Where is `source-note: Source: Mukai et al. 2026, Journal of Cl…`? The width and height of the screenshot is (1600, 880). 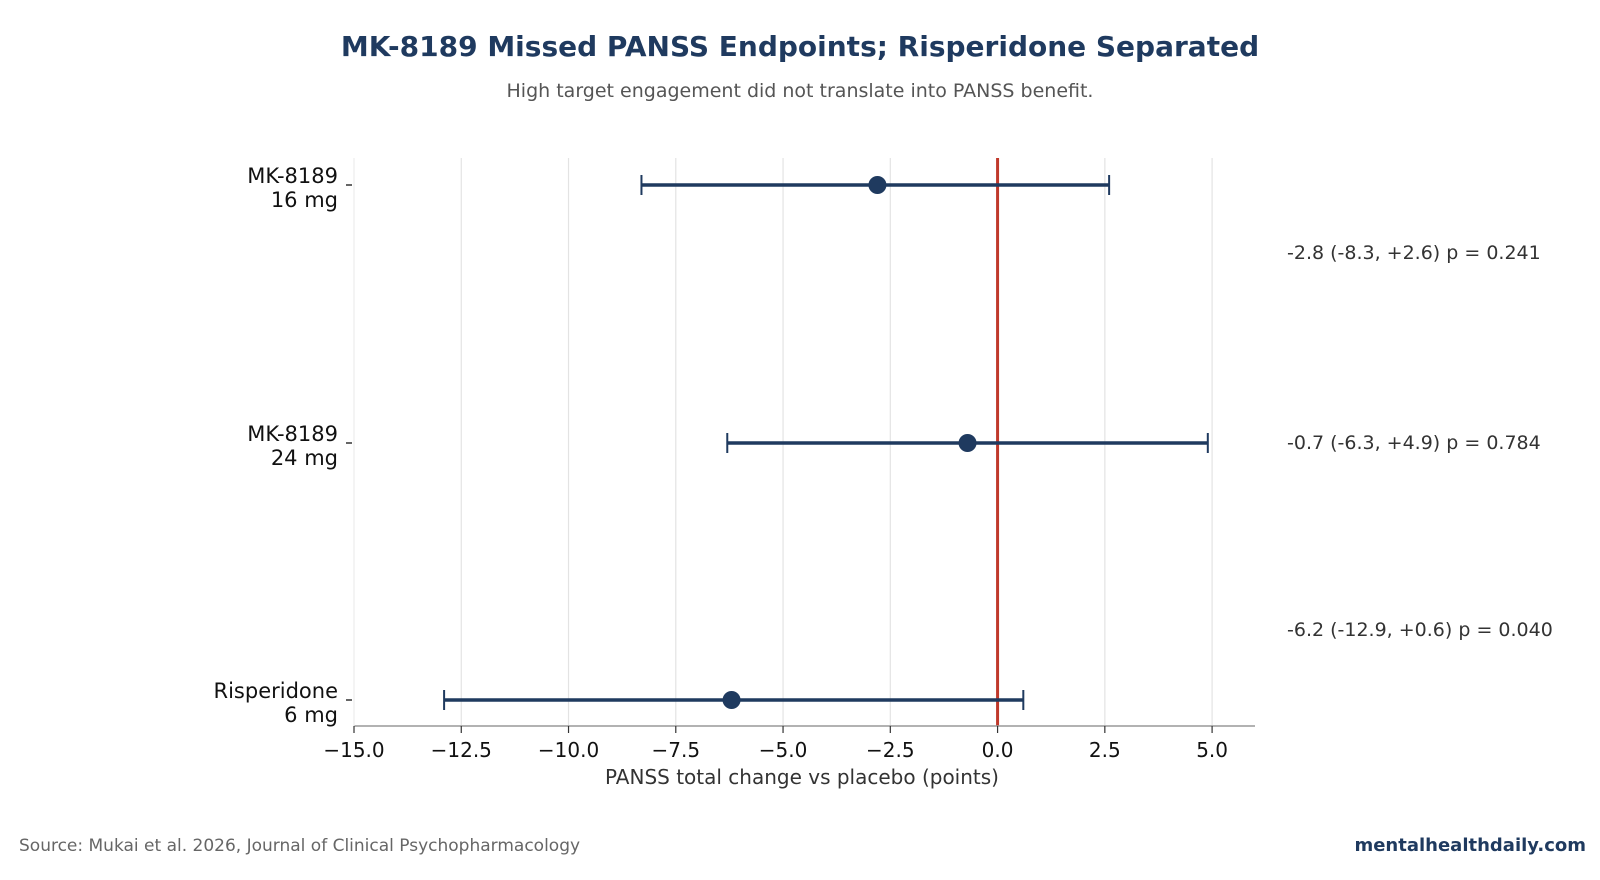
source-note: Source: Mukai et al. 2026, Journal of Cl… is located at coordinates (300, 846).